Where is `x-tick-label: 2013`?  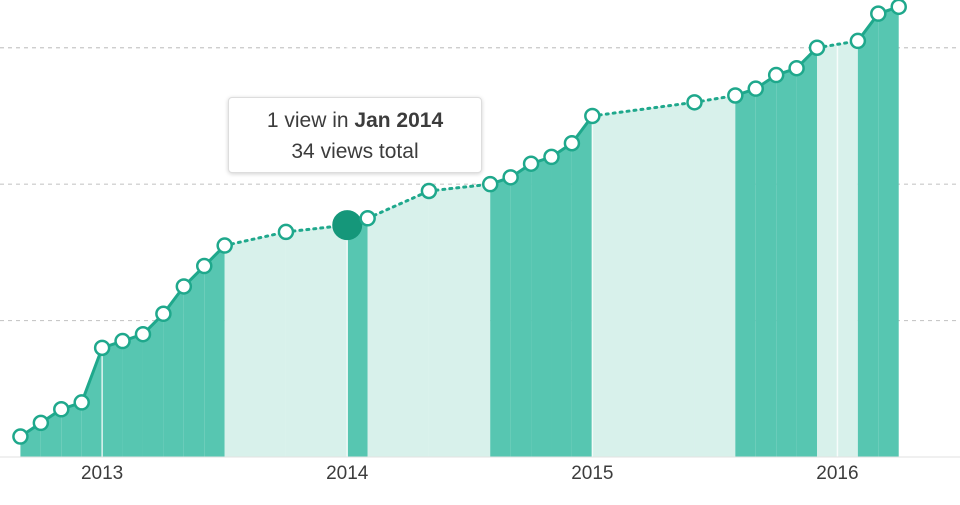
x-tick-label: 2013 is located at coordinates (102, 473).